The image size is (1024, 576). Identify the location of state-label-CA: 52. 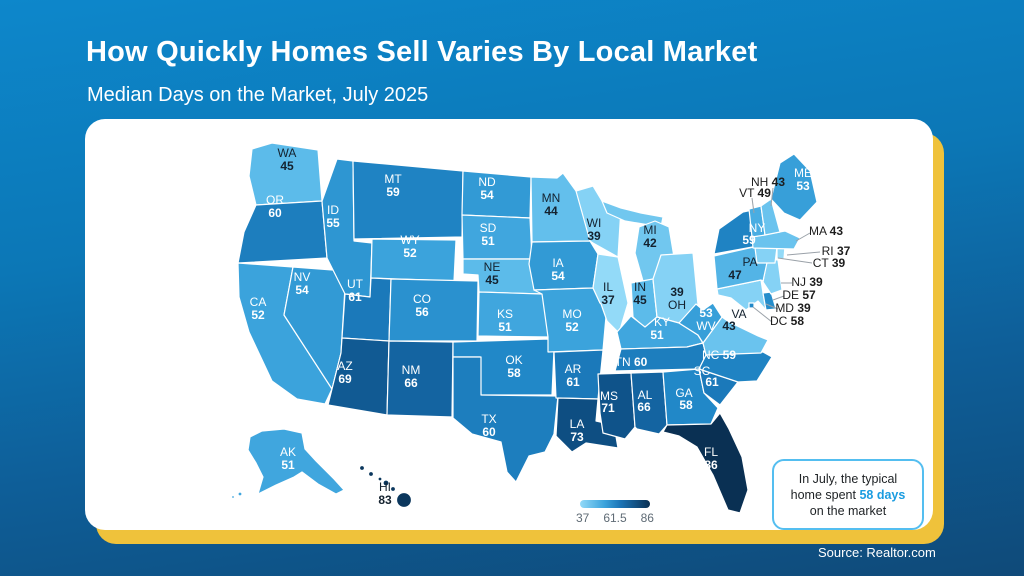
(258, 315).